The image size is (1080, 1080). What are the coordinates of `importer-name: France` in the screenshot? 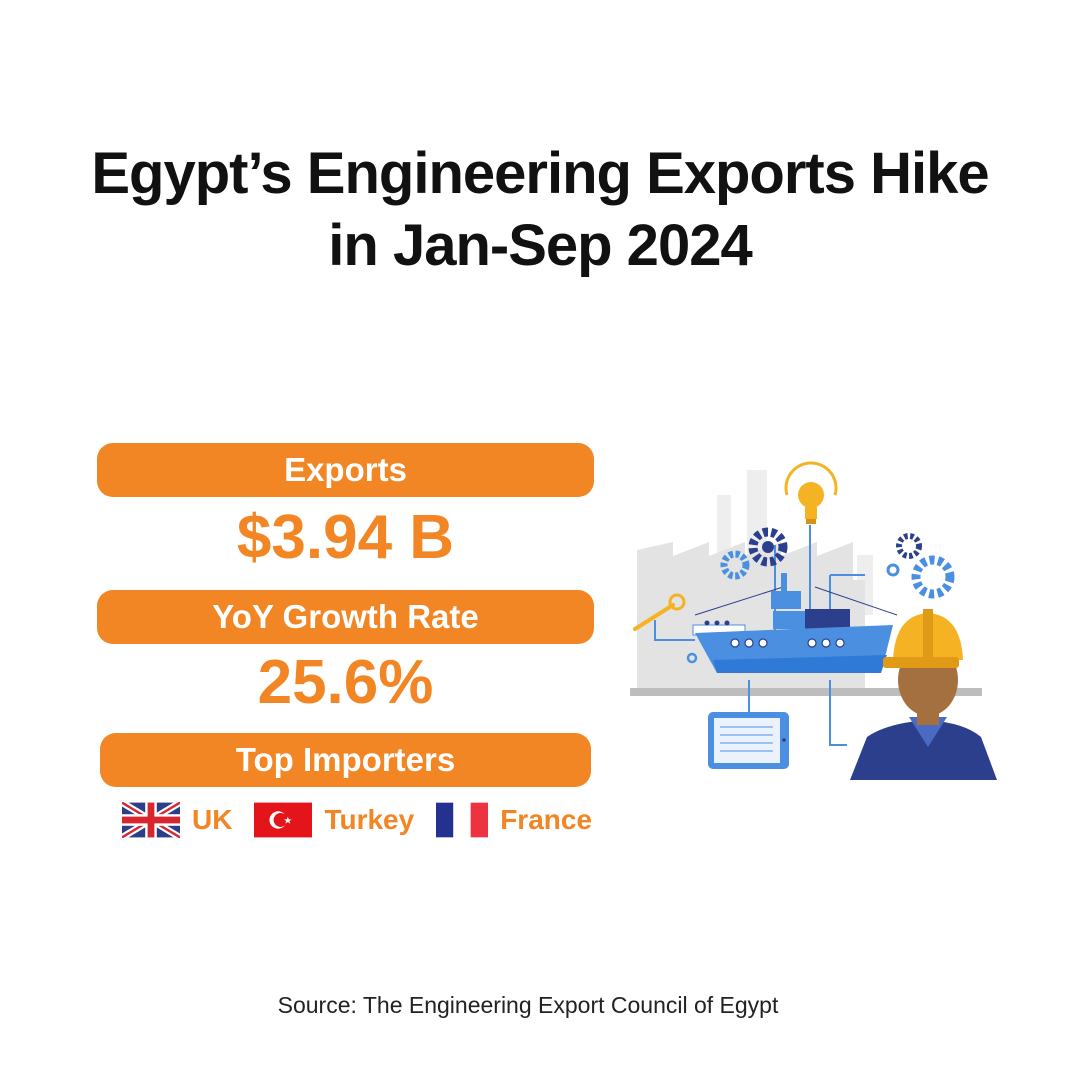 It's located at (546, 819).